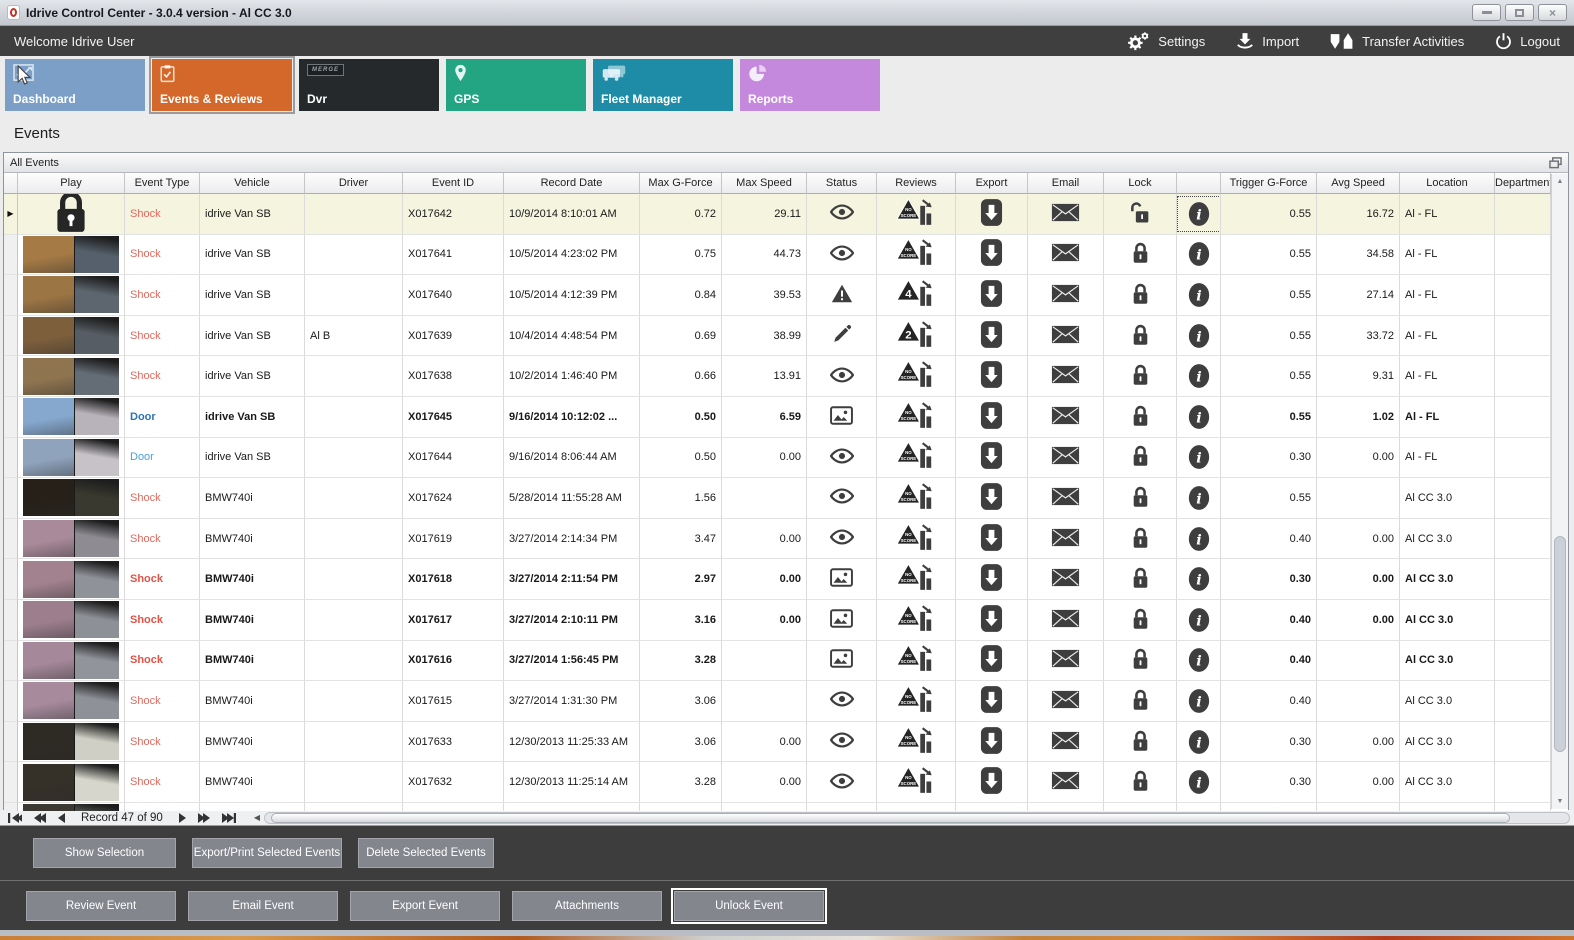 This screenshot has height=940, width=1574. Describe the element at coordinates (572, 183) in the screenshot. I see `column-header-record-date: Record Date` at that location.